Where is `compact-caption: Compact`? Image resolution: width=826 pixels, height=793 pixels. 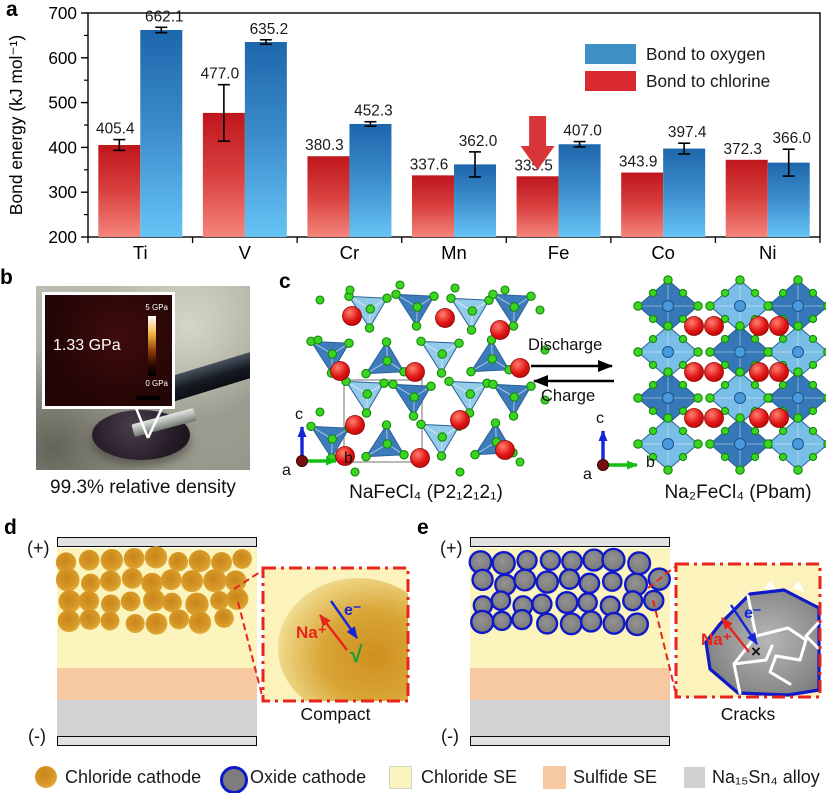 compact-caption: Compact is located at coordinates (335, 714).